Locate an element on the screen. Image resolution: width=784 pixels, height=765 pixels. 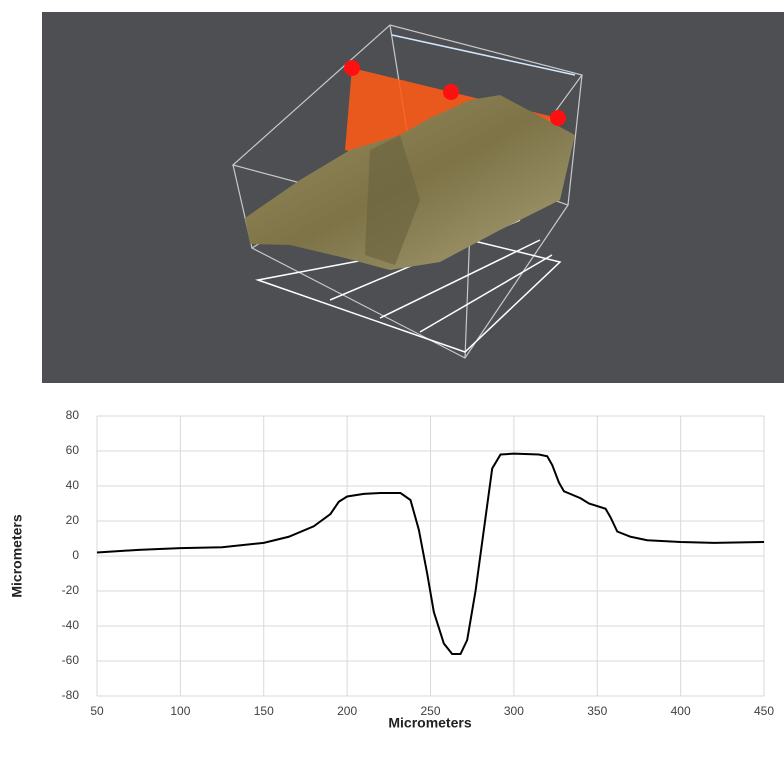
x-tick-label: 100 is located at coordinates (180, 711).